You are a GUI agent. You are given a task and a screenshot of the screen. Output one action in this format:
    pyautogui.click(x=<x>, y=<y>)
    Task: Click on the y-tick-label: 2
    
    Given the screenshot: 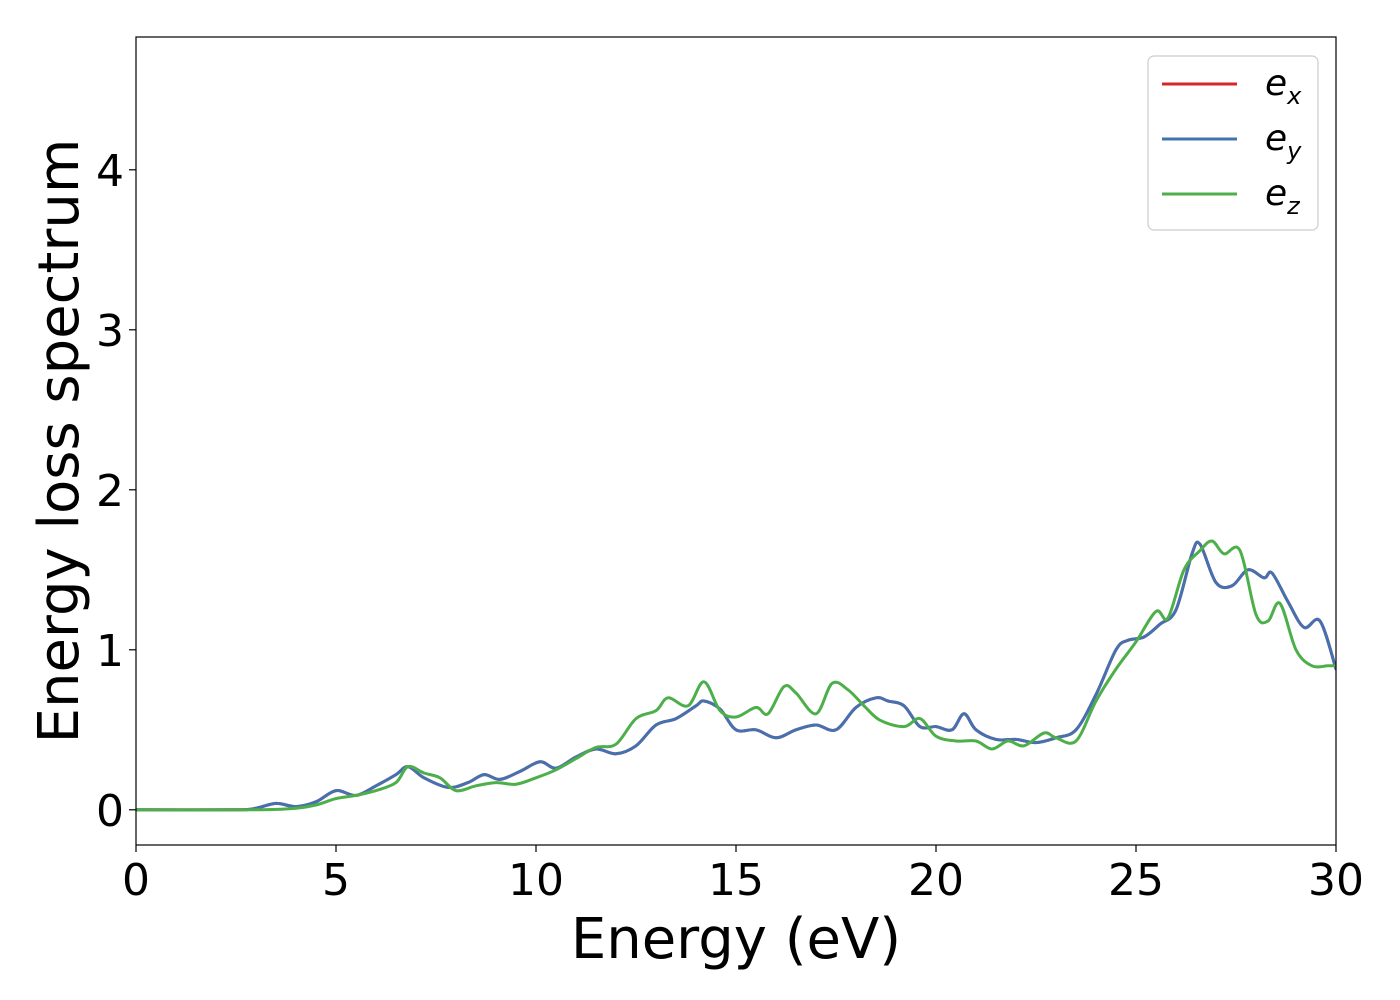 What is the action you would take?
    pyautogui.click(x=110, y=491)
    